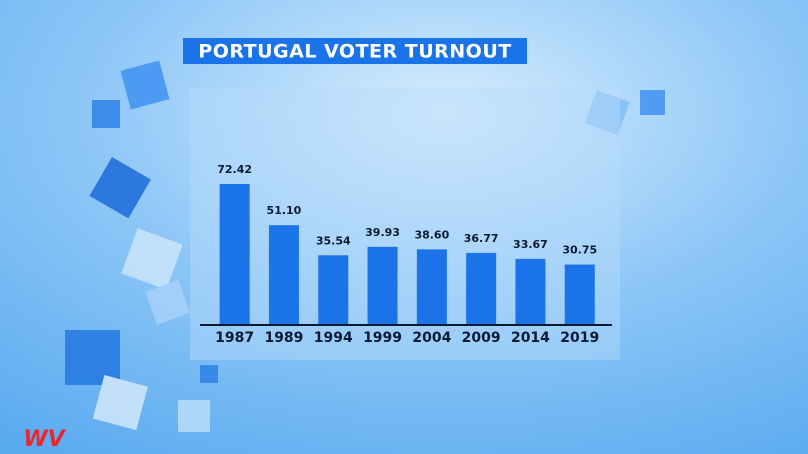 The width and height of the screenshot is (808, 454). Describe the element at coordinates (44, 439) in the screenshot. I see `logo: WV` at that location.